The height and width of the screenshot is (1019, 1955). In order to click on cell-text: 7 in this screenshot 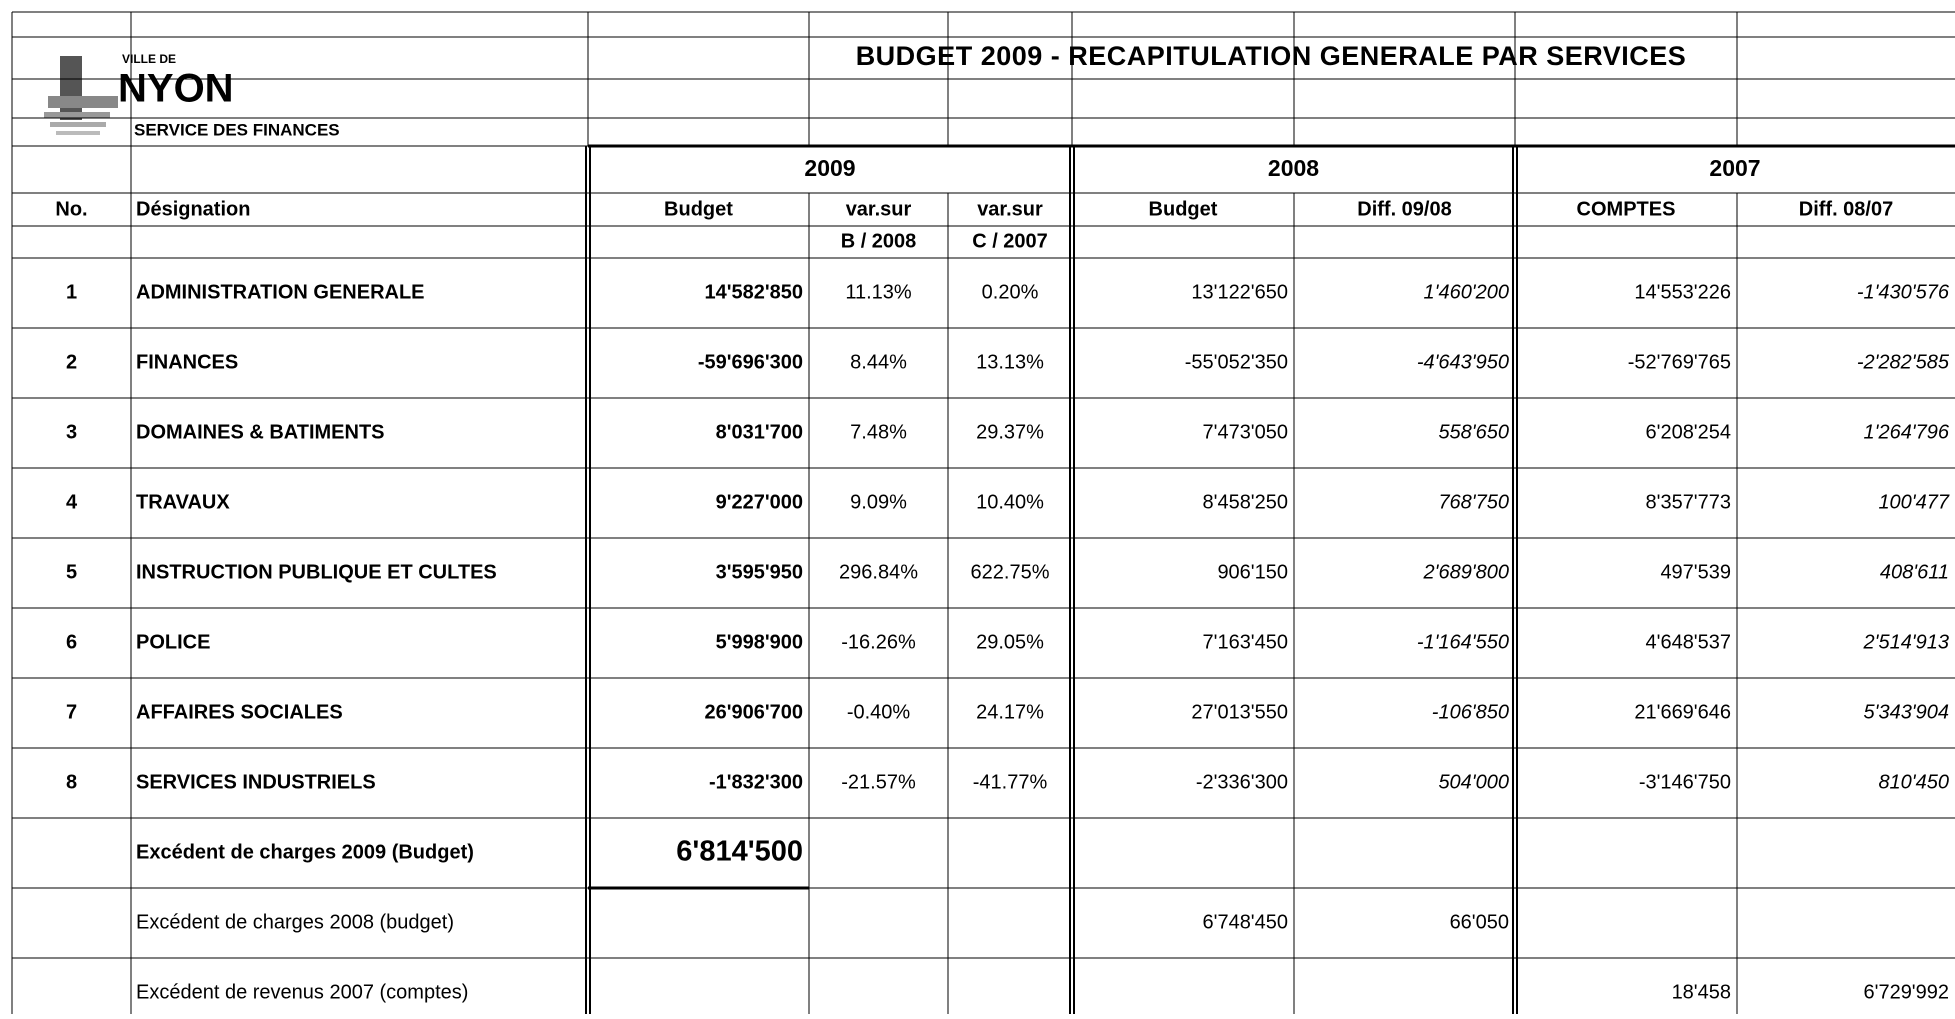, I will do `click(71, 712)`.